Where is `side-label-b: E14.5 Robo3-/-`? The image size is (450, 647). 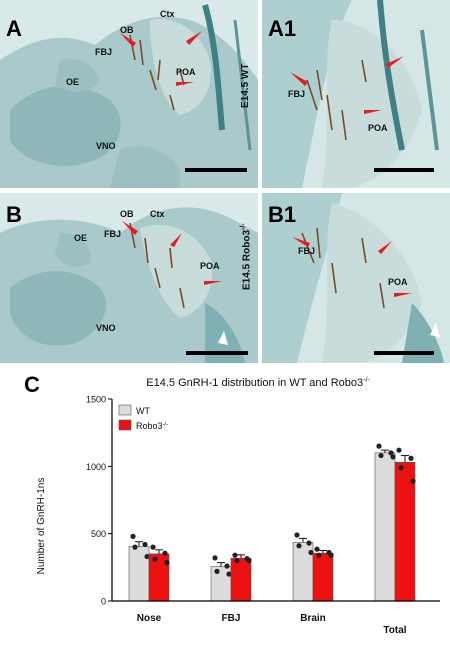 side-label-b: E14.5 Robo3-/- is located at coordinates (246, 256).